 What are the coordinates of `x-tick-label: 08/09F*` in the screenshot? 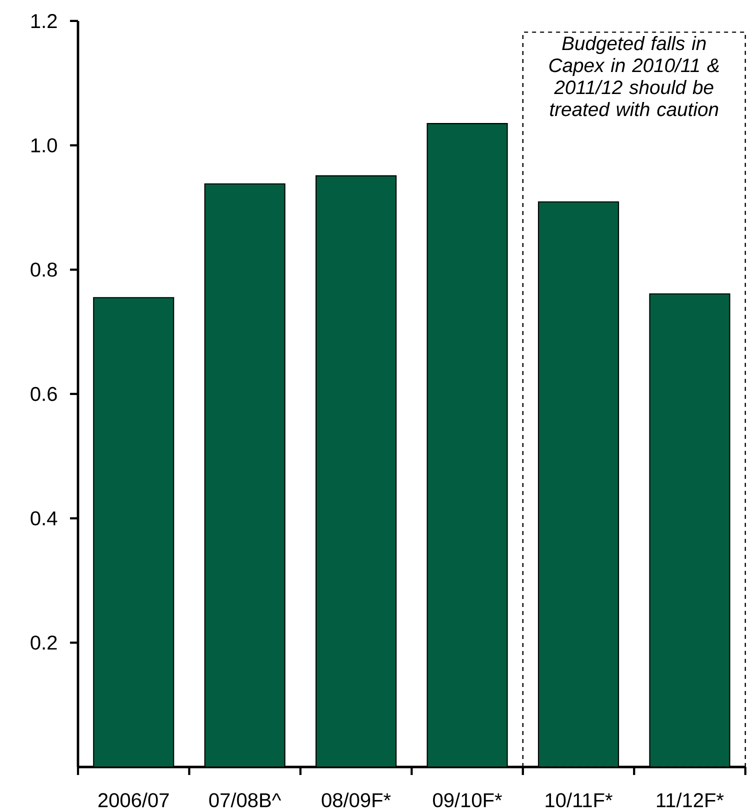 It's located at (356, 800).